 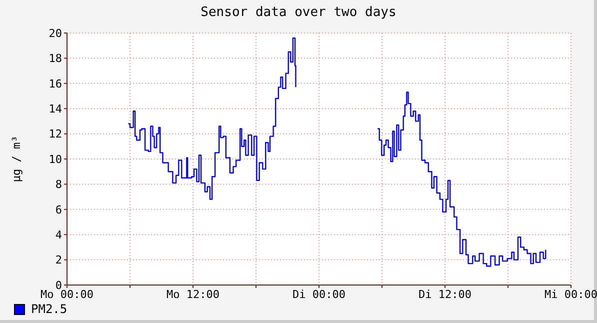 What do you see at coordinates (58, 260) in the screenshot?
I see `y-tick-label: 2` at bounding box center [58, 260].